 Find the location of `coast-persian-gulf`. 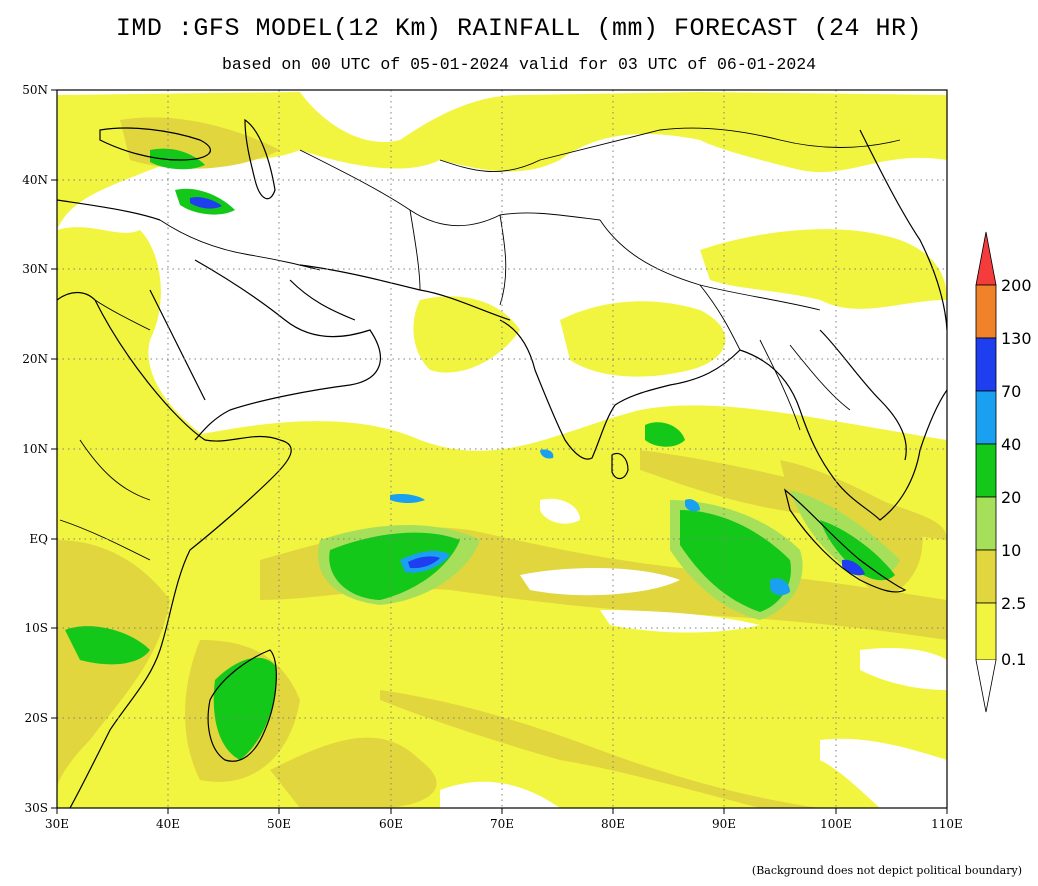

coast-persian-gulf is located at coordinates (322, 300).